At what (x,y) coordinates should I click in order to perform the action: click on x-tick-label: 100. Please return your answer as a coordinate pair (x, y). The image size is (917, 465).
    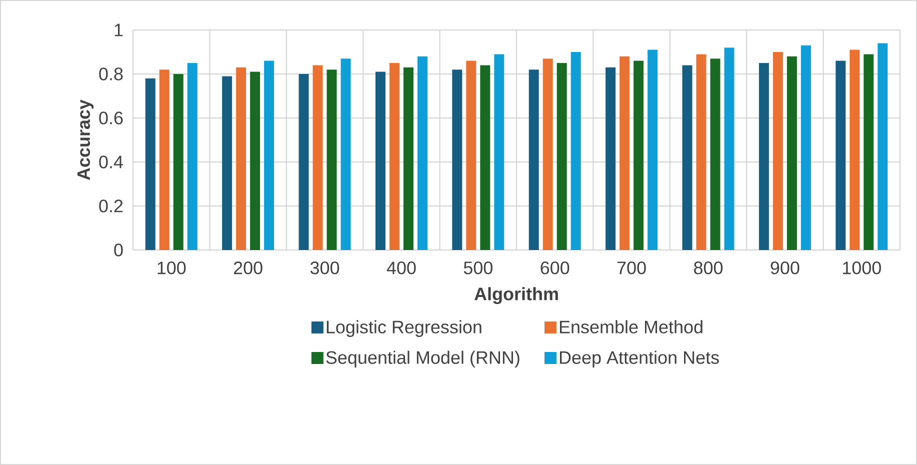
    Looking at the image, I should click on (172, 268).